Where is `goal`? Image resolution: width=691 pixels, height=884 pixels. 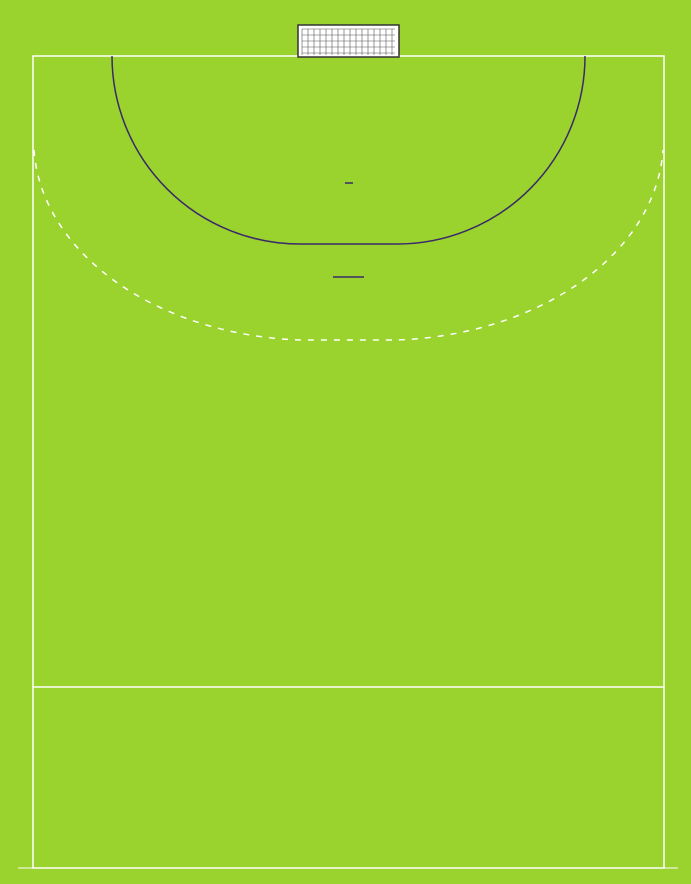
goal is located at coordinates (348, 41).